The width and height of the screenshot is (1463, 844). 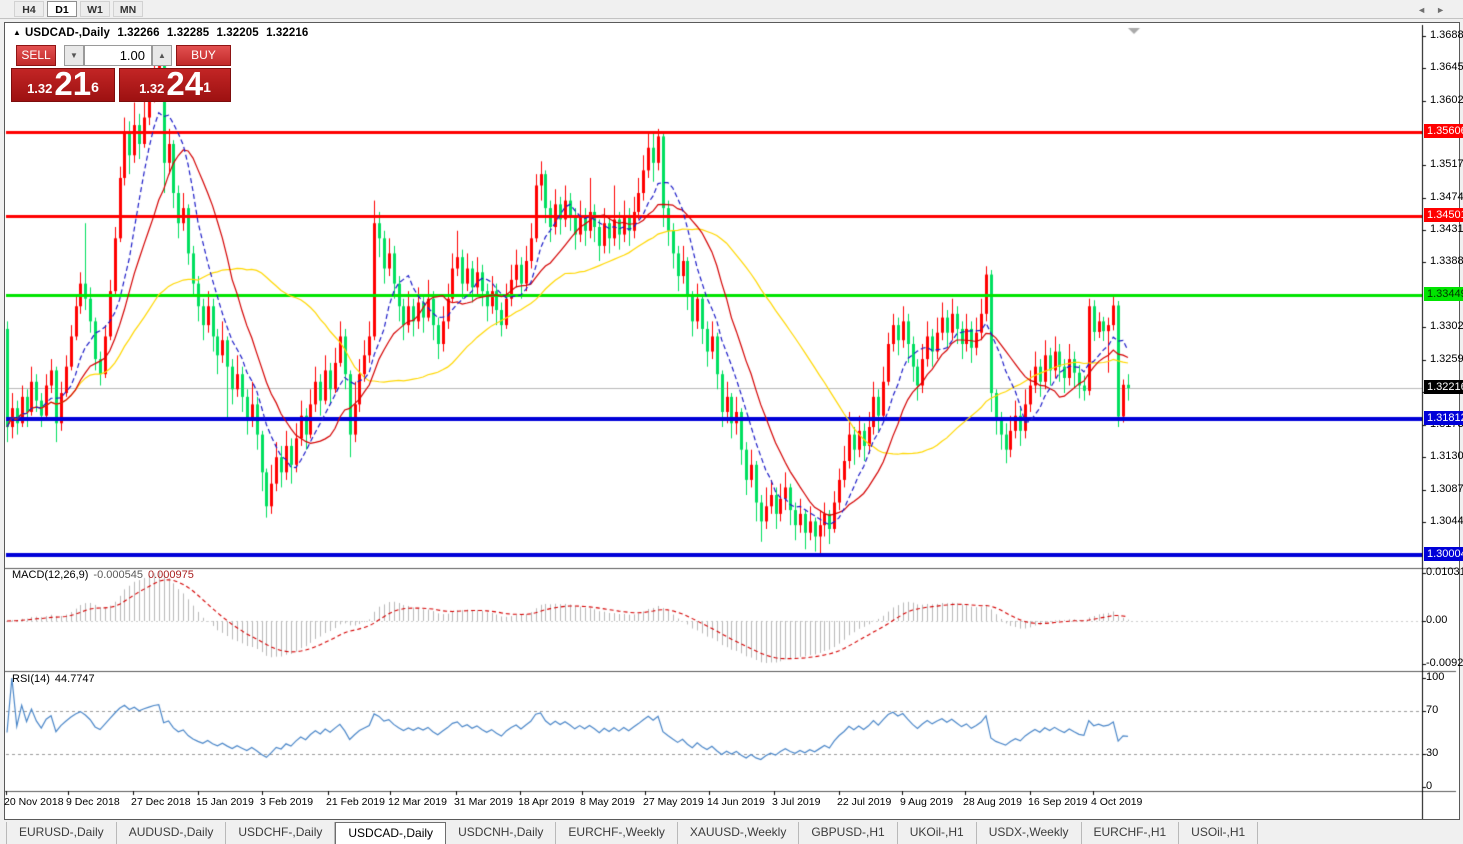 What do you see at coordinates (355, 802) in the screenshot?
I see `date-axis-label: 21 Feb 2019` at bounding box center [355, 802].